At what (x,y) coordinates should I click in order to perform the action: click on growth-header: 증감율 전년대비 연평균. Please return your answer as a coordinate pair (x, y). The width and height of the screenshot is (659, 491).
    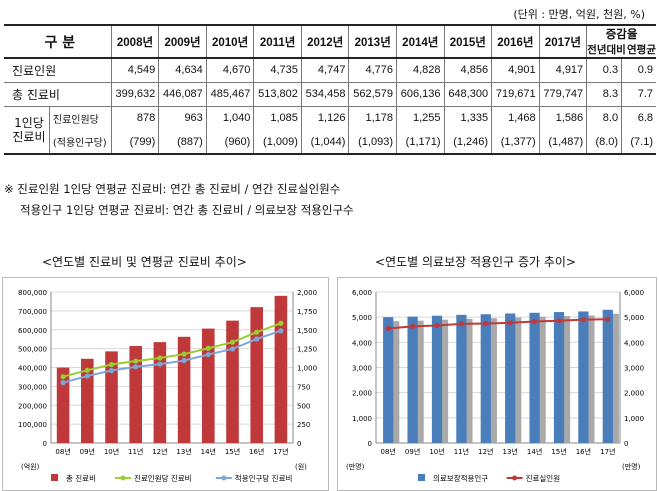
    Looking at the image, I should click on (621, 41).